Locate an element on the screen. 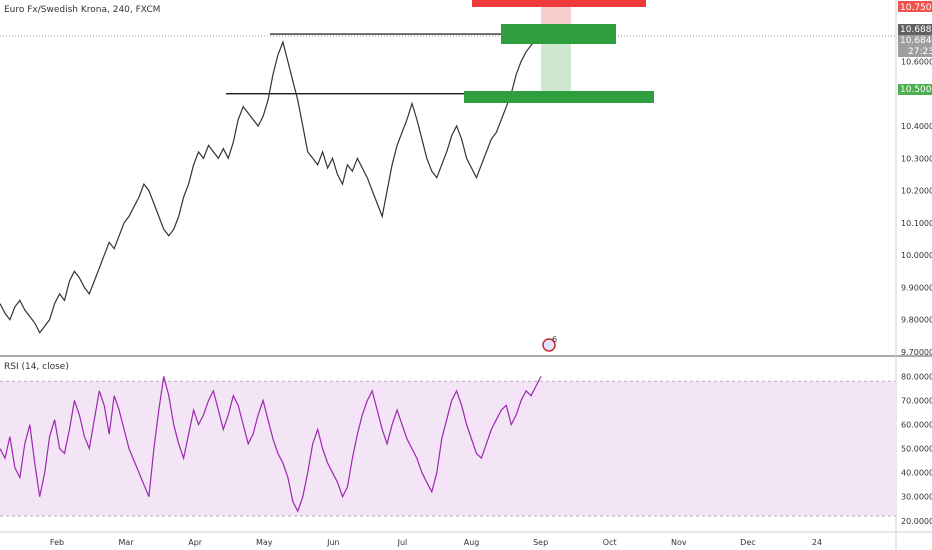 The height and width of the screenshot is (550, 932). stop-label-box is located at coordinates (559, 3).